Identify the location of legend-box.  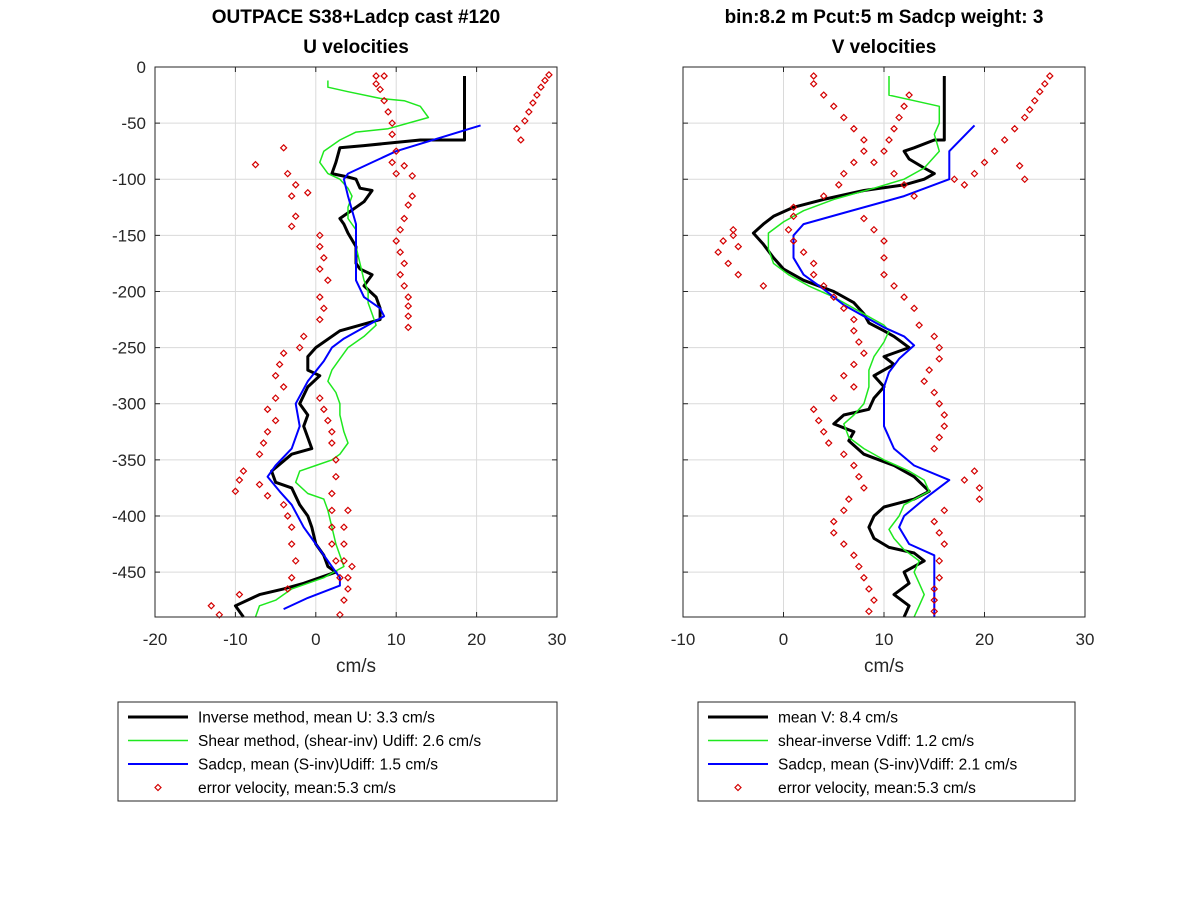
(337, 751).